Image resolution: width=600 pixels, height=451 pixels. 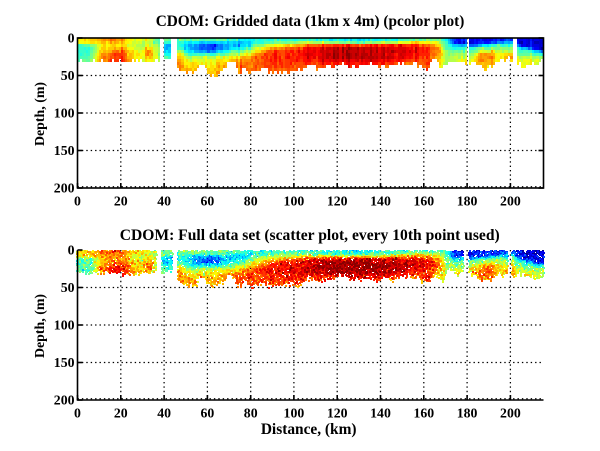 What do you see at coordinates (309, 429) in the screenshot?
I see `svg-text: Distance, (km)` at bounding box center [309, 429].